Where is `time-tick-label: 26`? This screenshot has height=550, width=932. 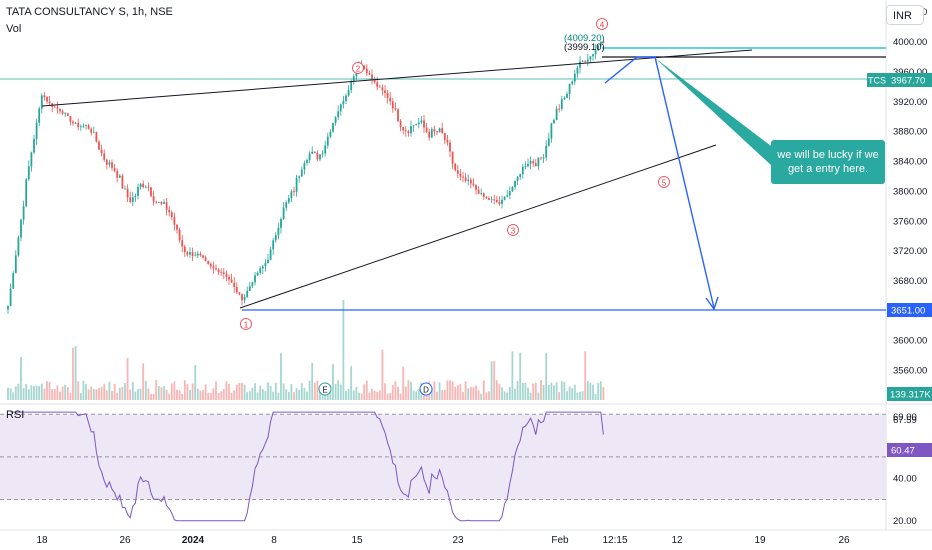 time-tick-label: 26 is located at coordinates (844, 540).